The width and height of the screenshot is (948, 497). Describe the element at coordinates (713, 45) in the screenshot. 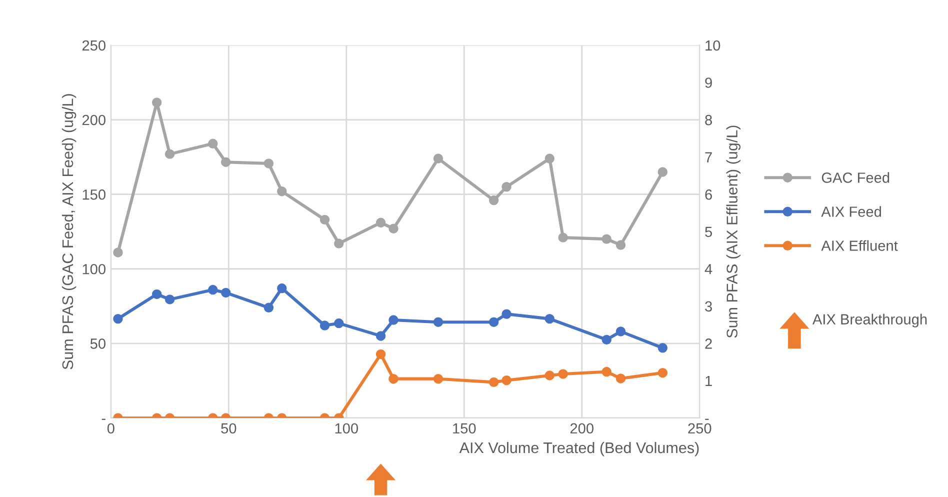

I see `y2-tick-label: 10` at that location.